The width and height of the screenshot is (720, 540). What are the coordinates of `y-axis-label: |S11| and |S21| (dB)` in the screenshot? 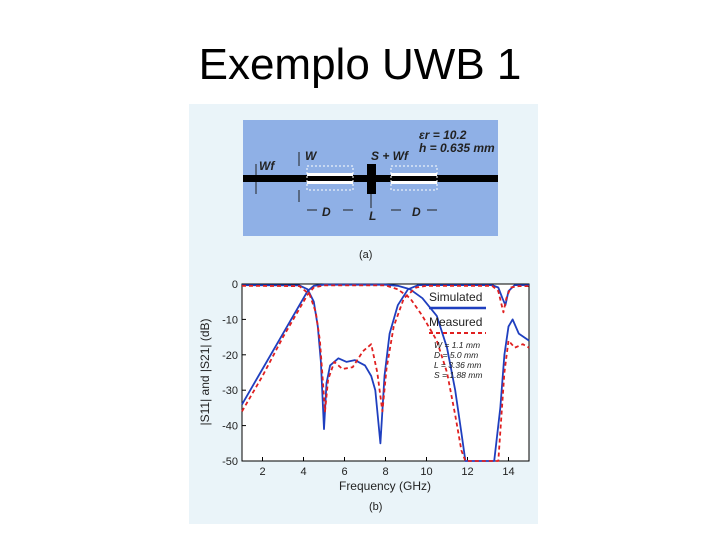 It's located at (205, 372).